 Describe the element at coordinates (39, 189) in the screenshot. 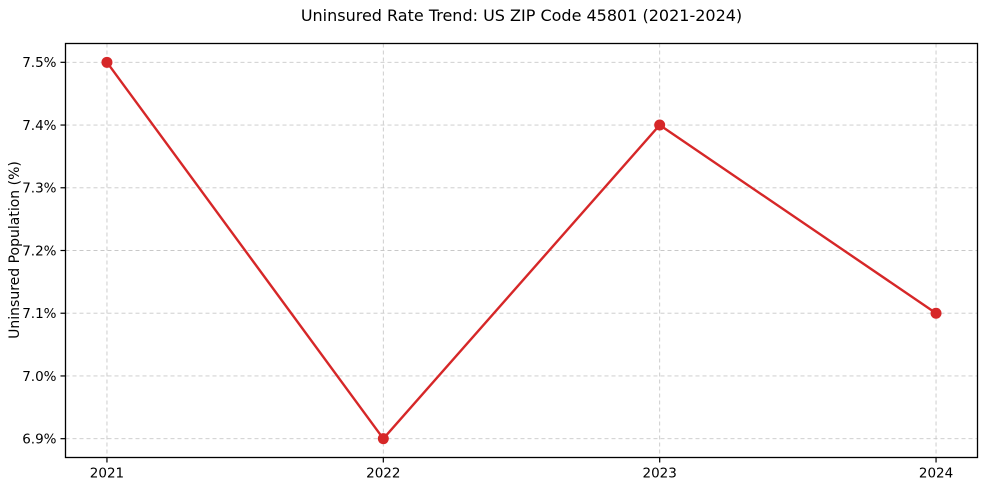

I see `y-tick-label: 7.3%` at that location.